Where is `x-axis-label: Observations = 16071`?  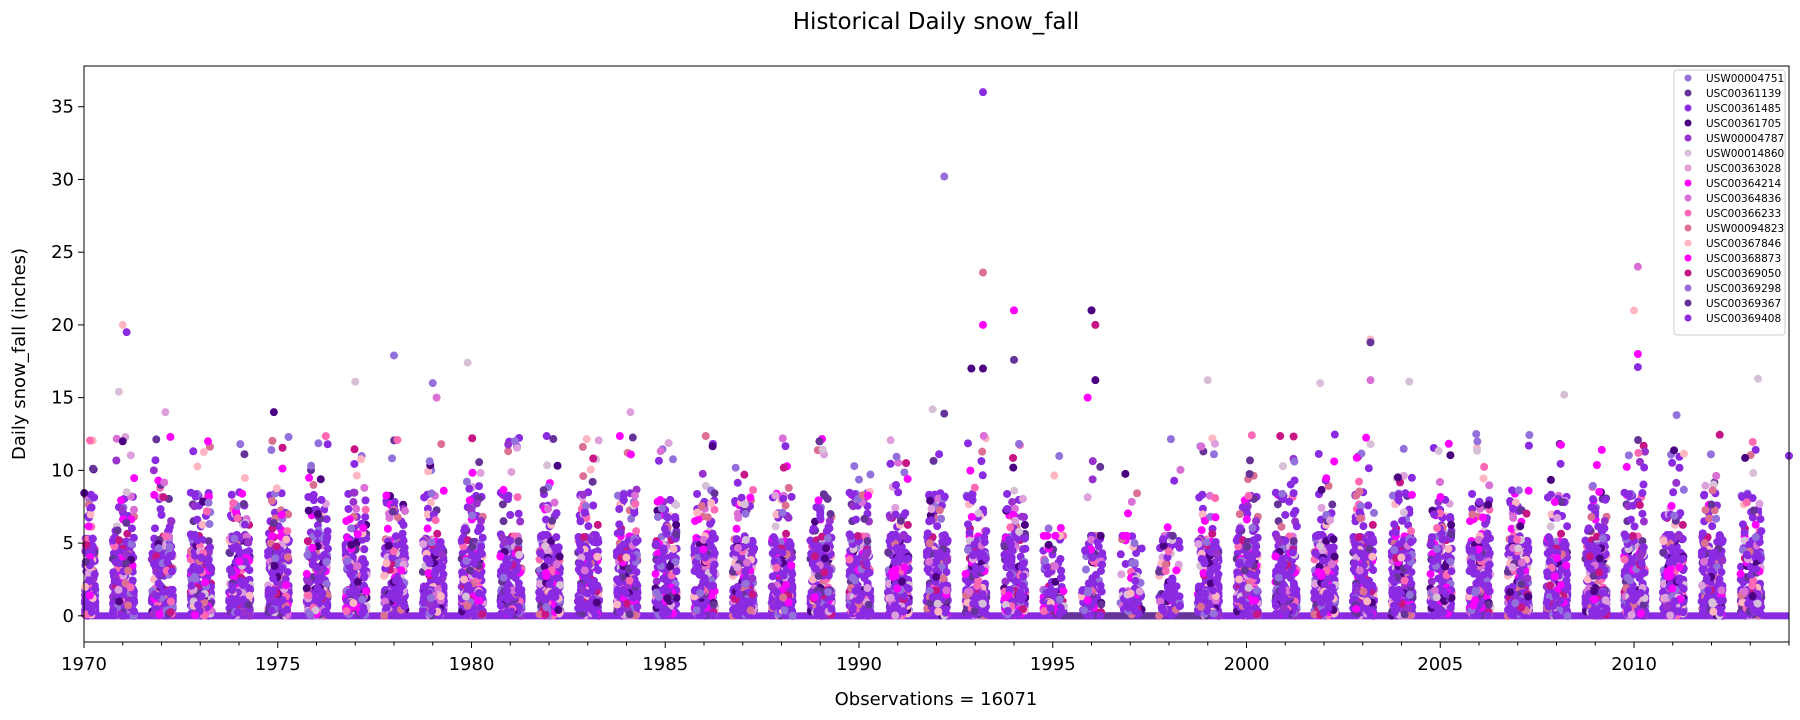
x-axis-label: Observations = 16071 is located at coordinates (936, 699).